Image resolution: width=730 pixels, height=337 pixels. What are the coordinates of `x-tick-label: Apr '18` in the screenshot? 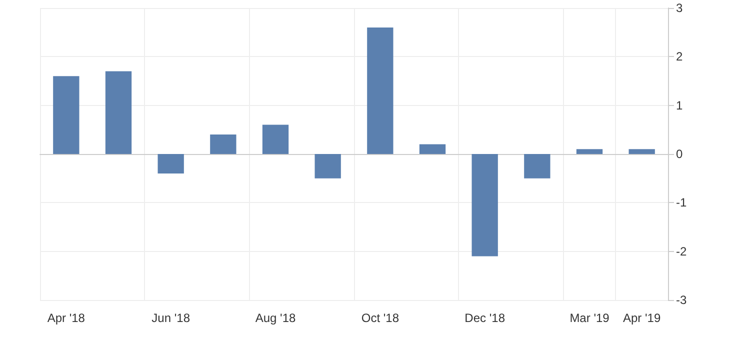 It's located at (66, 318).